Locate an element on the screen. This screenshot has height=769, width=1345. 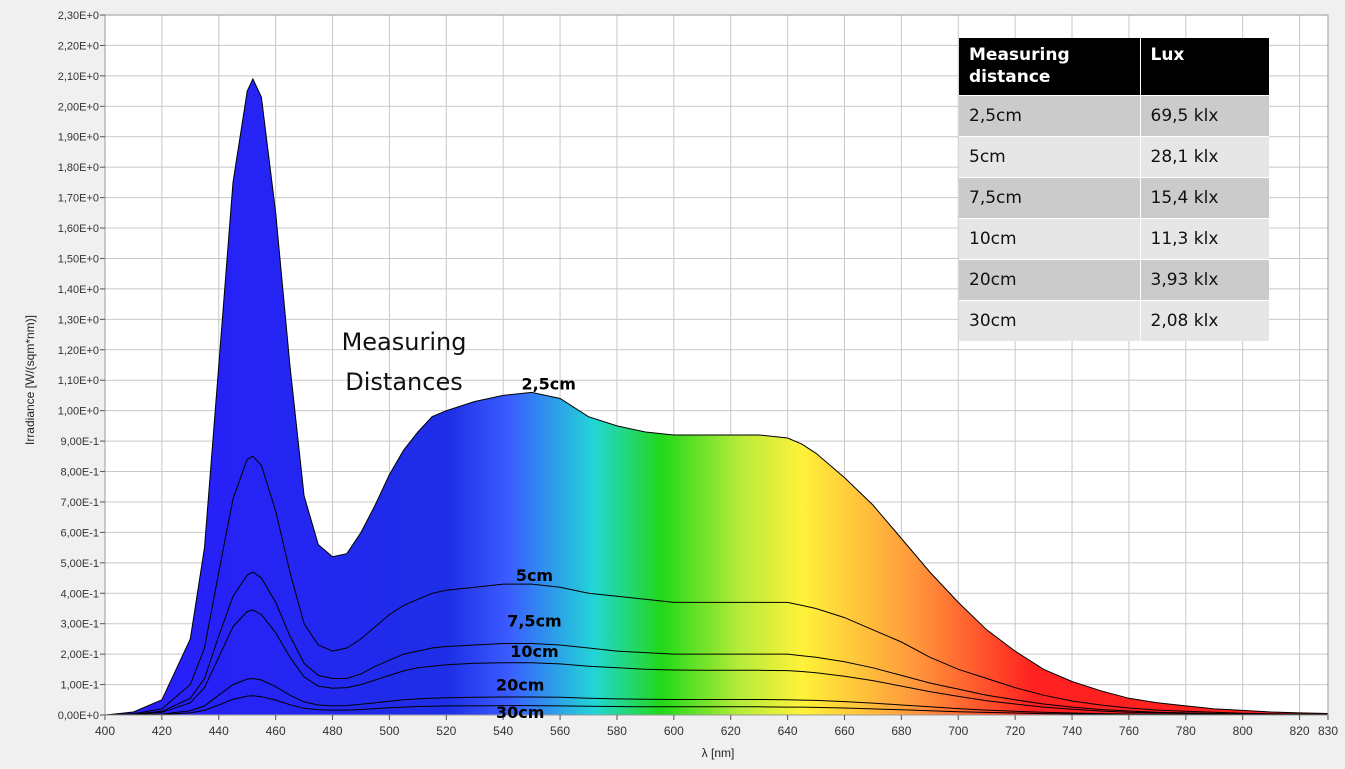
y-tick-label: 2,00E+0 is located at coordinates (78, 107).